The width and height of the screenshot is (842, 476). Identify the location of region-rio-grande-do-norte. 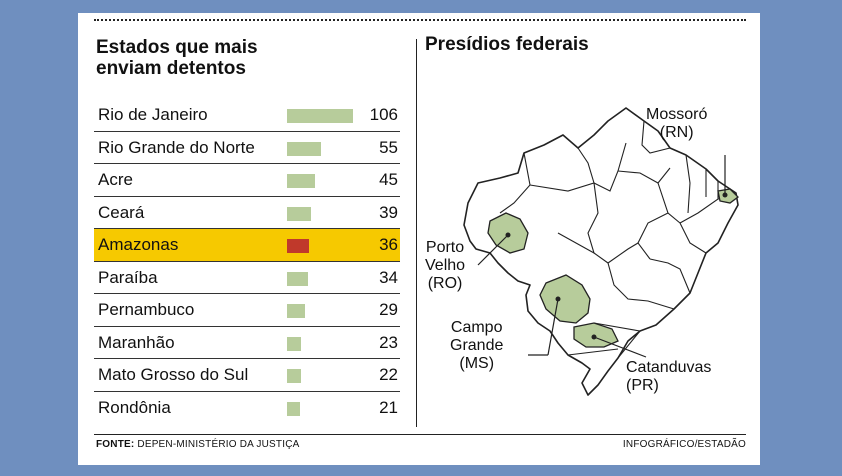
(728, 196).